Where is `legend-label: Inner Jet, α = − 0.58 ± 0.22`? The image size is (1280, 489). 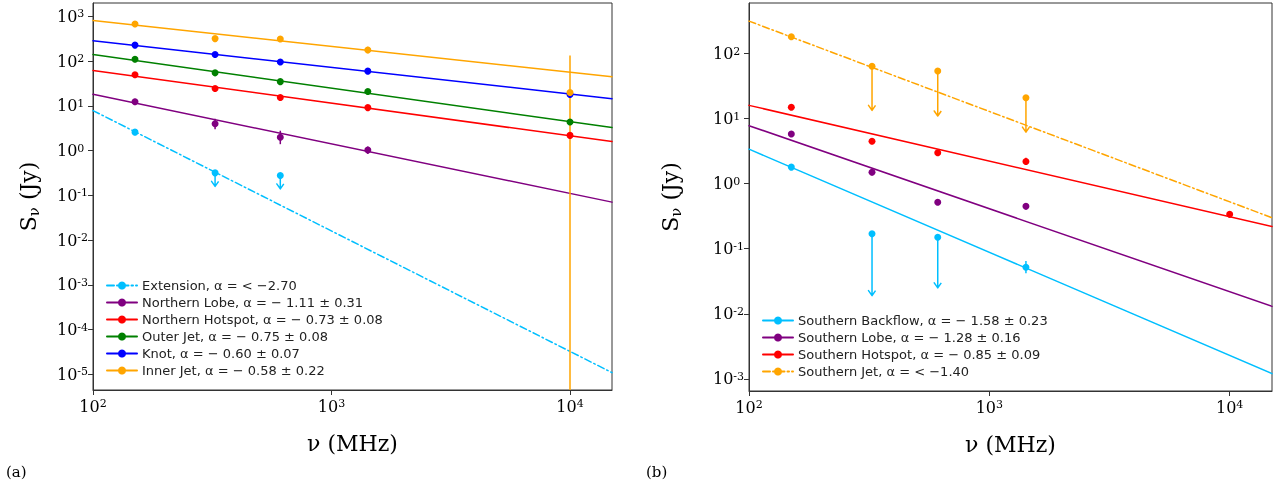
legend-label: Inner Jet, α = − 0.58 ± 0.22 is located at coordinates (233, 370).